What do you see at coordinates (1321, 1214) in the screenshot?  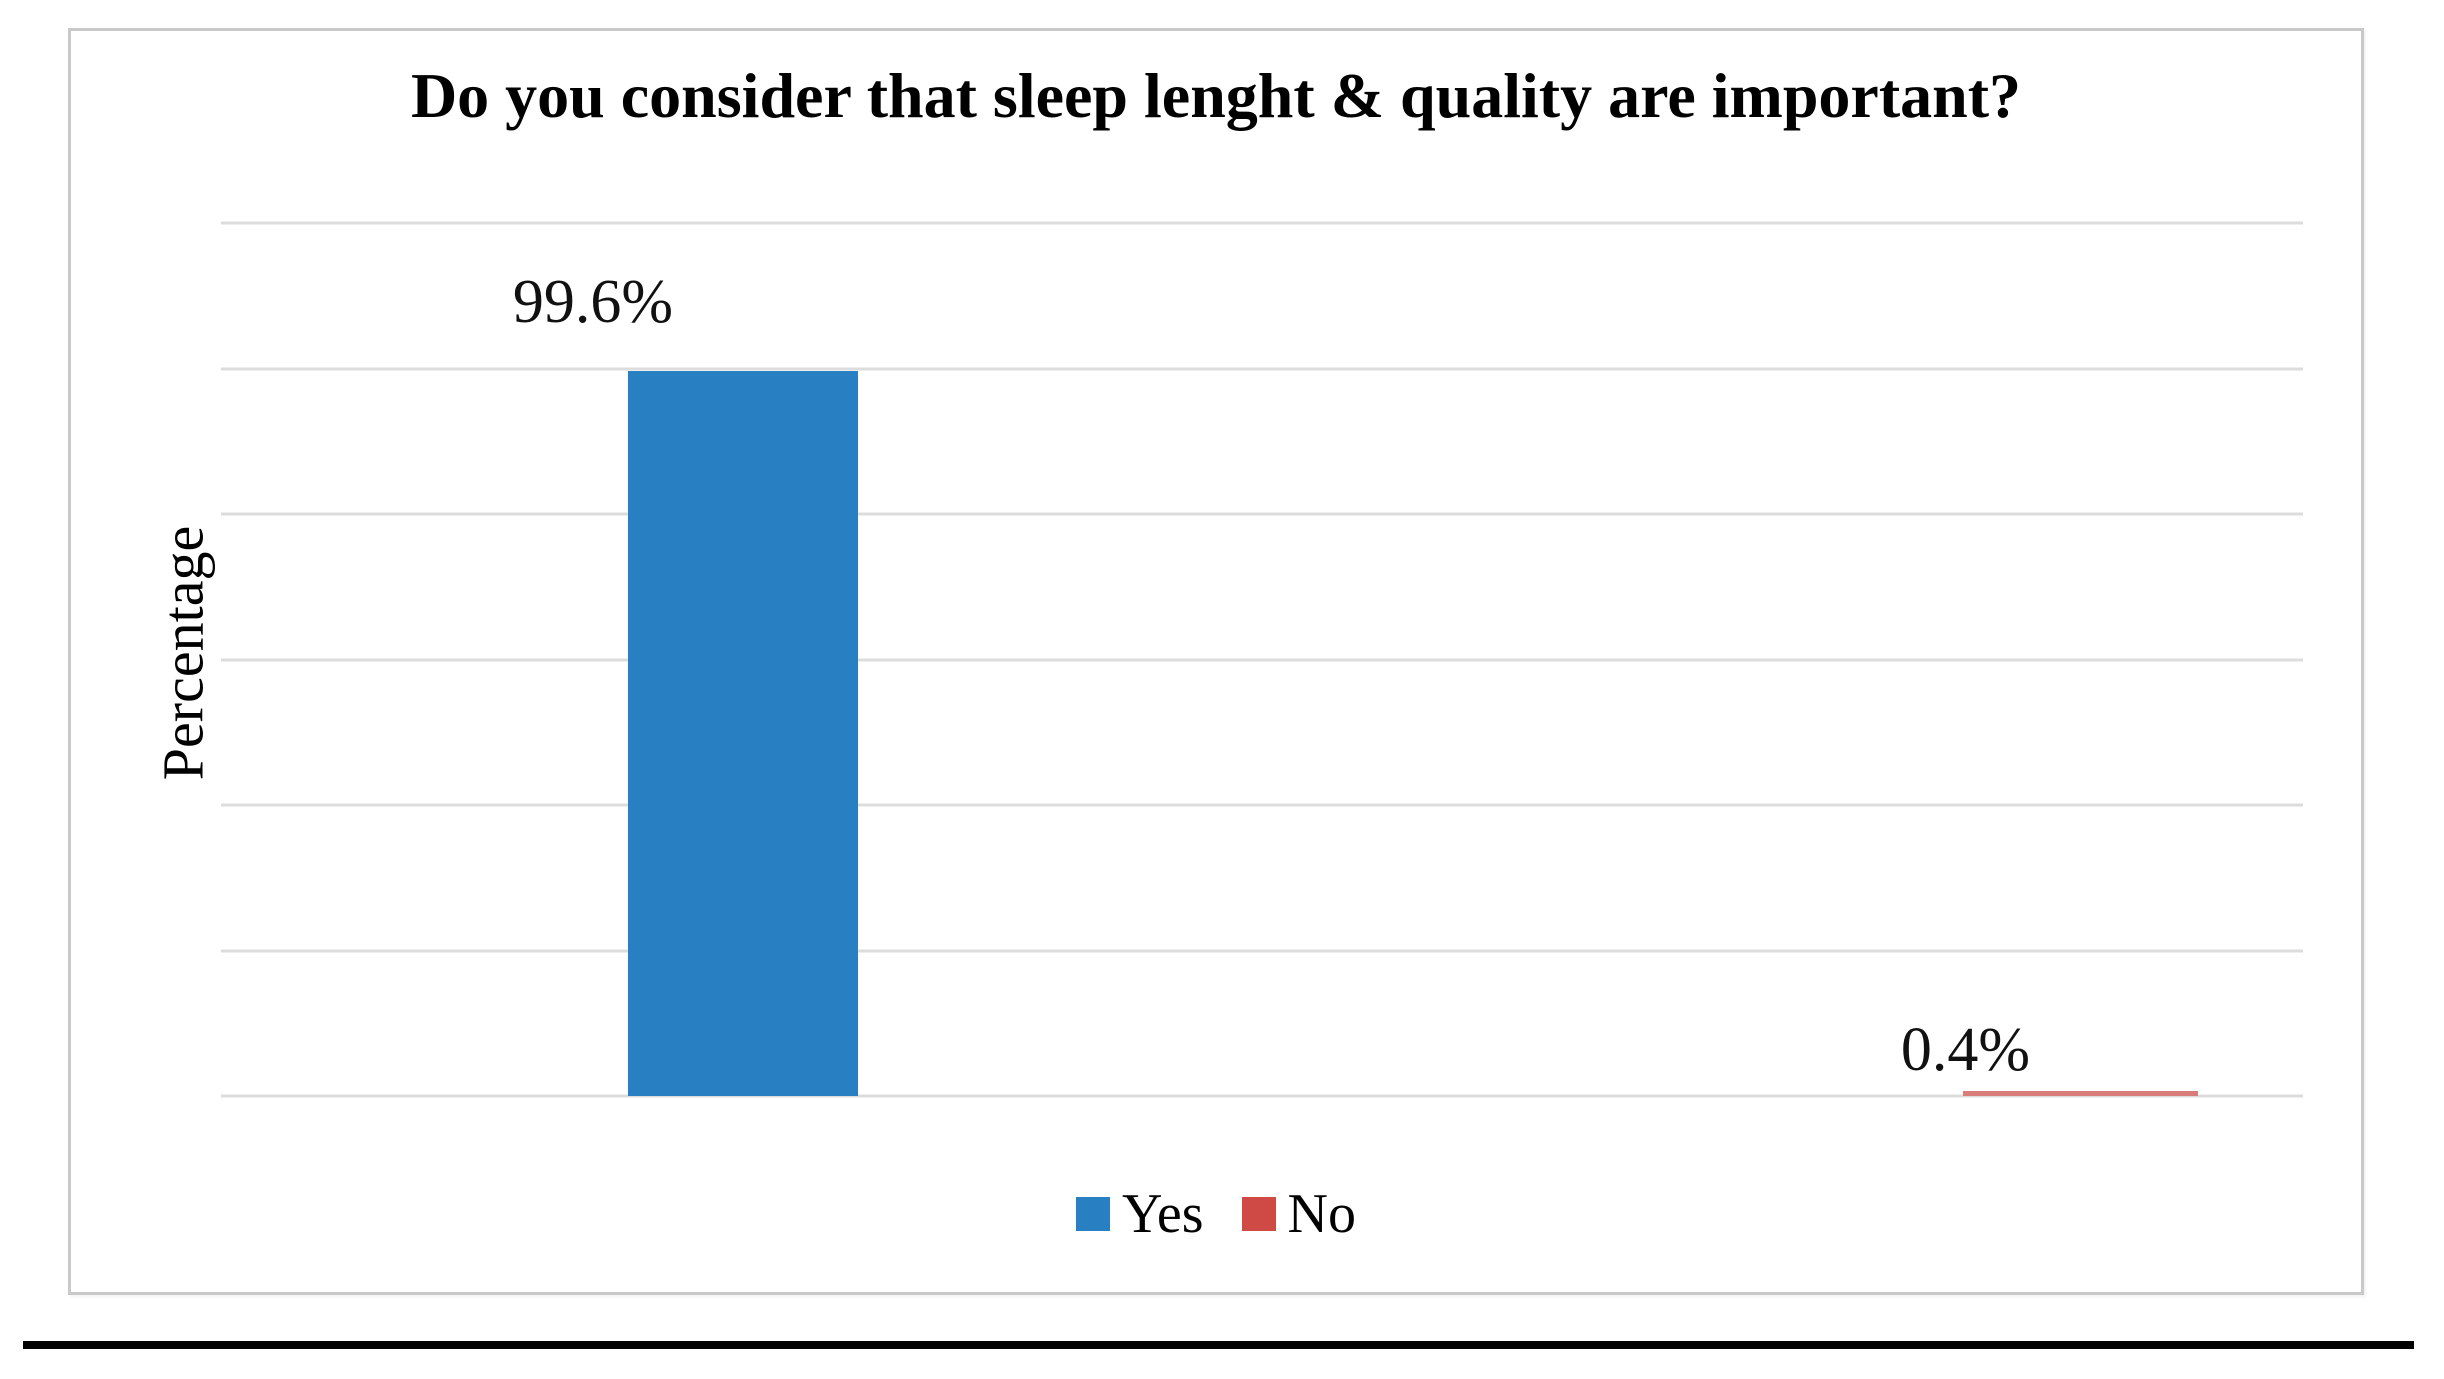 I see `legend-label-no: No` at bounding box center [1321, 1214].